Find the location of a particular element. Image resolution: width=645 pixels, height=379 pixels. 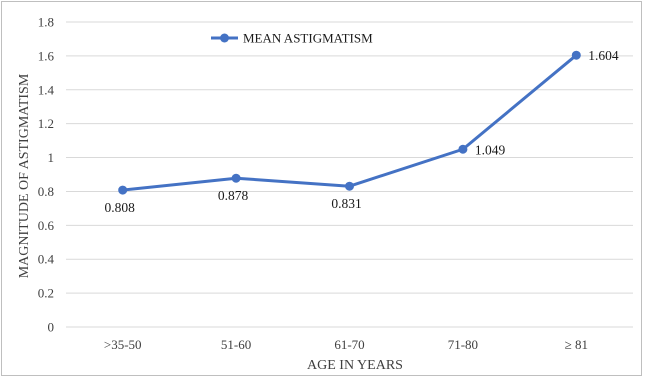

data-label: 0.878 is located at coordinates (233, 195).